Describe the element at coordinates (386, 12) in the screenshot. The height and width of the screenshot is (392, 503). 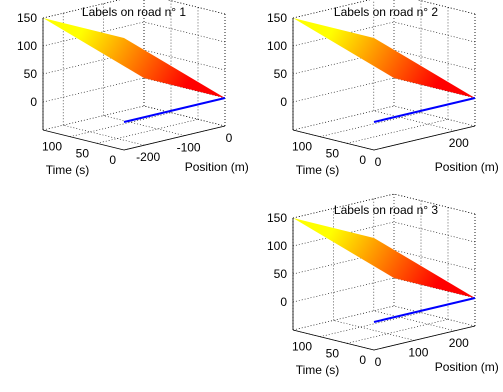
I see `chart-title: Labels on road n° 2` at that location.